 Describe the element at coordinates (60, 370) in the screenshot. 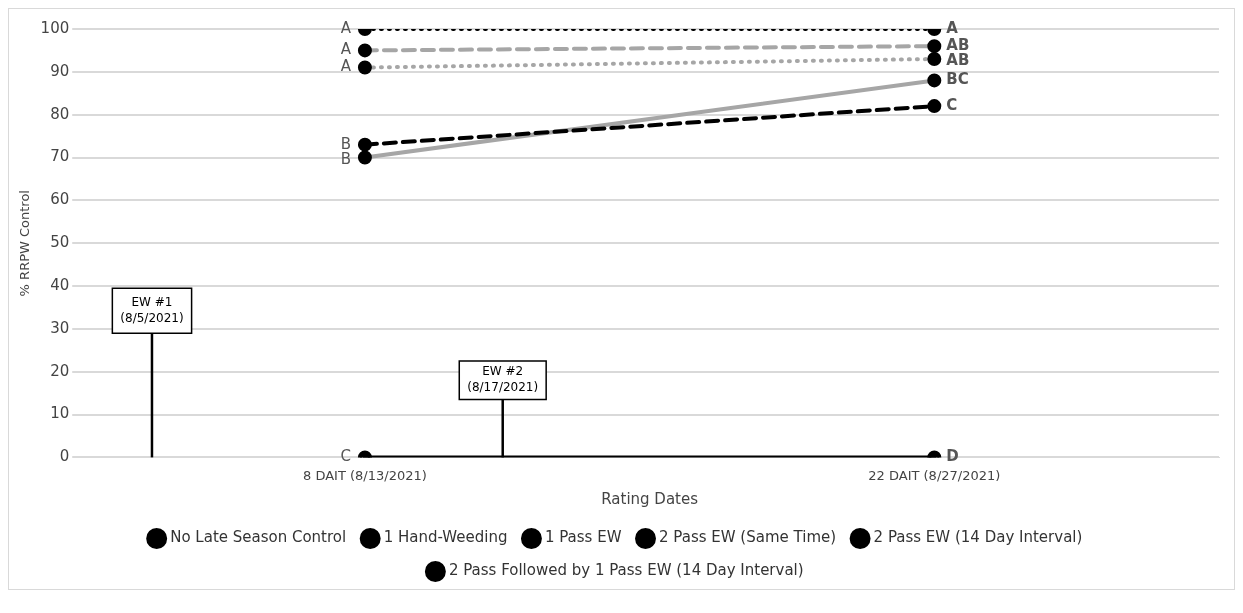

I see `y-tick-label: 20` at that location.